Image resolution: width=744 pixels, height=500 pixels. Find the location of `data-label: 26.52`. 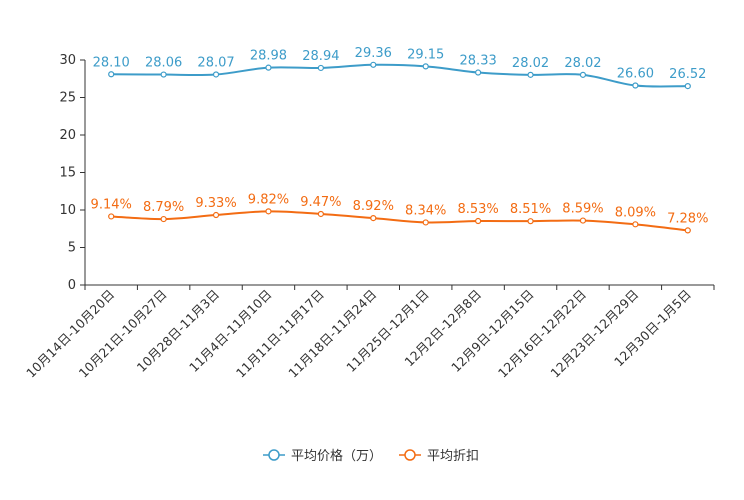

data-label: 26.52 is located at coordinates (687, 74).